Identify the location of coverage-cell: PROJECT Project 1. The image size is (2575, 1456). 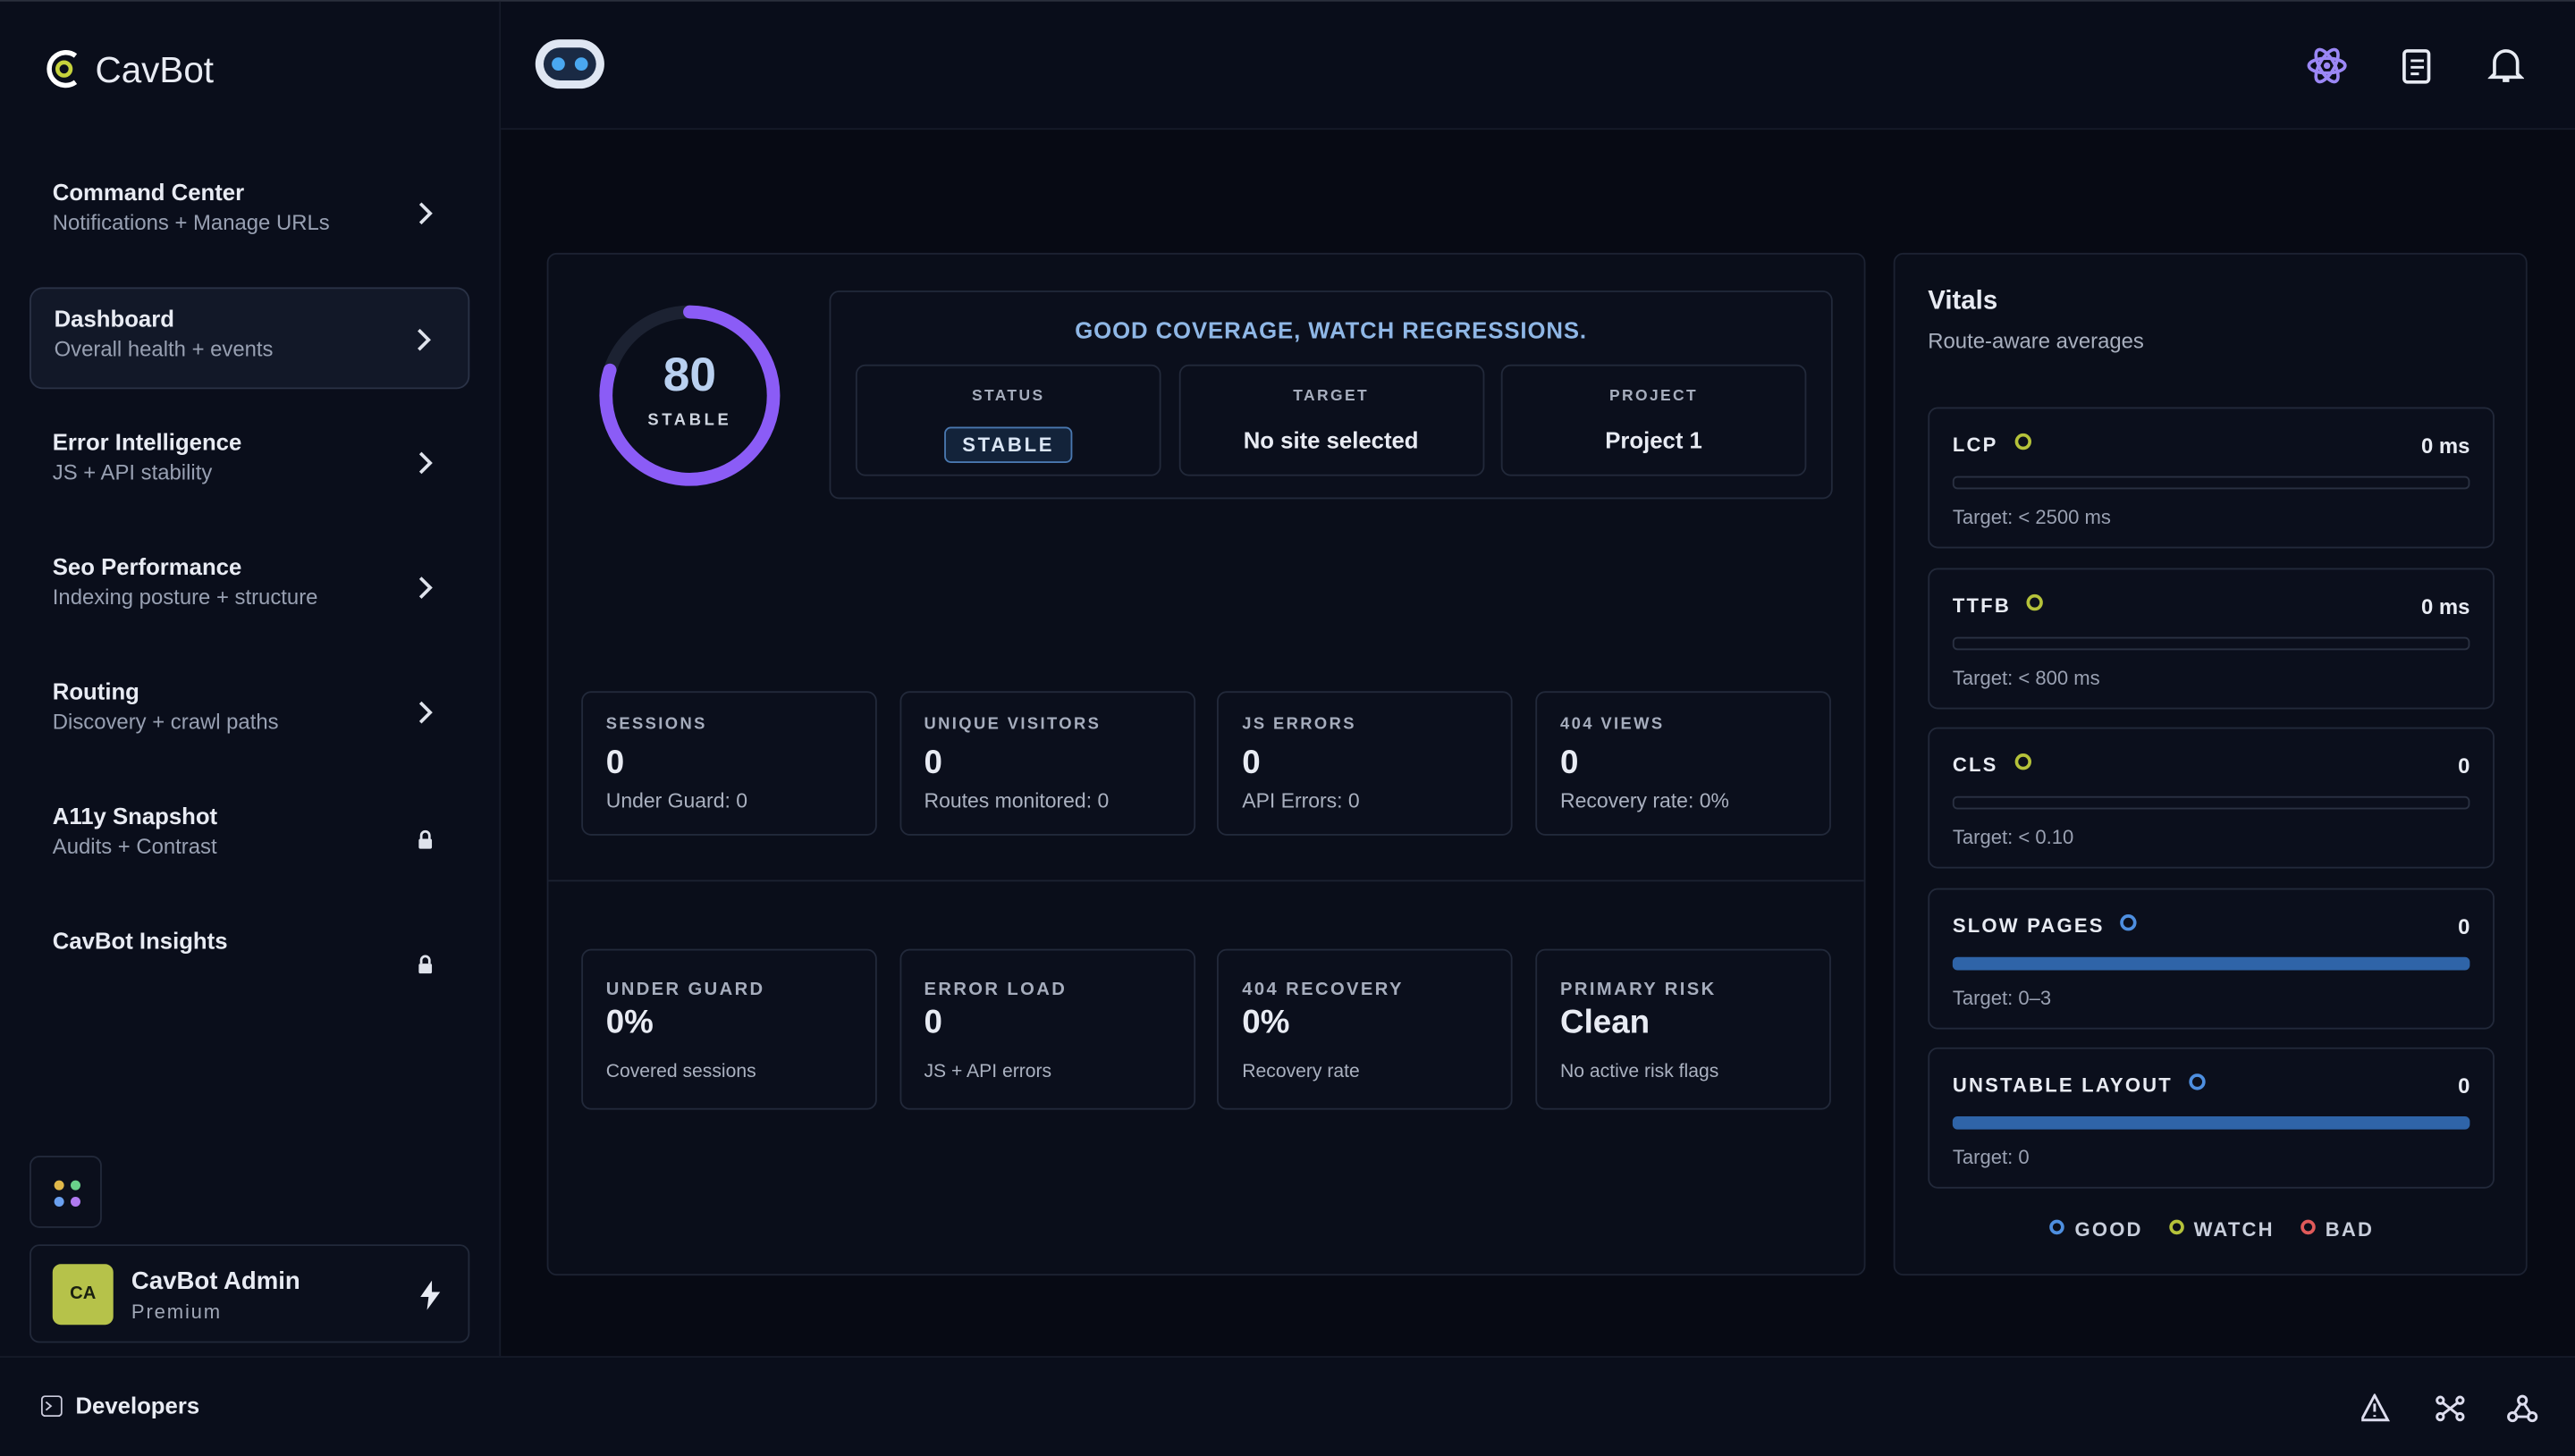
(1653, 420).